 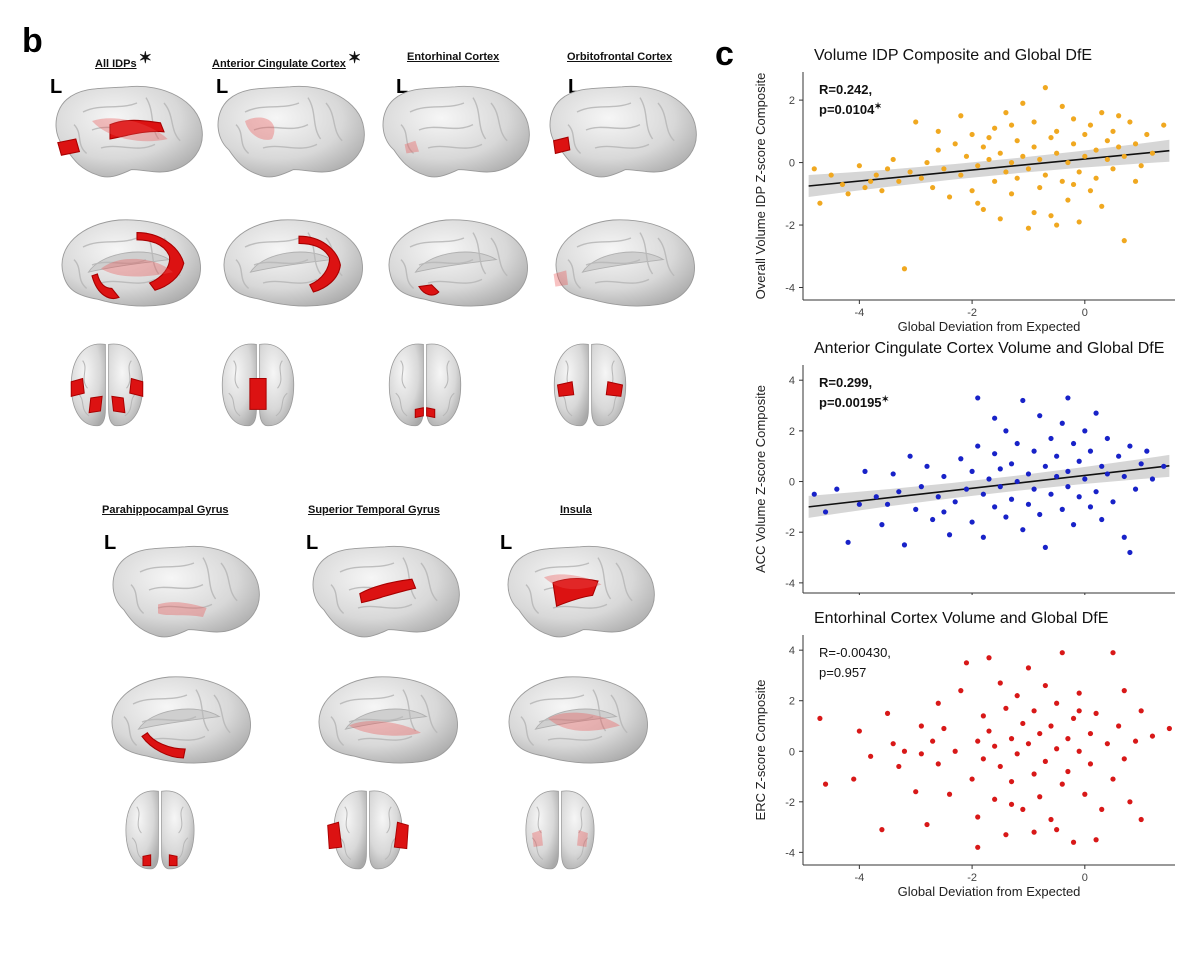 I want to click on hemisphere-label: L, so click(x=110, y=543).